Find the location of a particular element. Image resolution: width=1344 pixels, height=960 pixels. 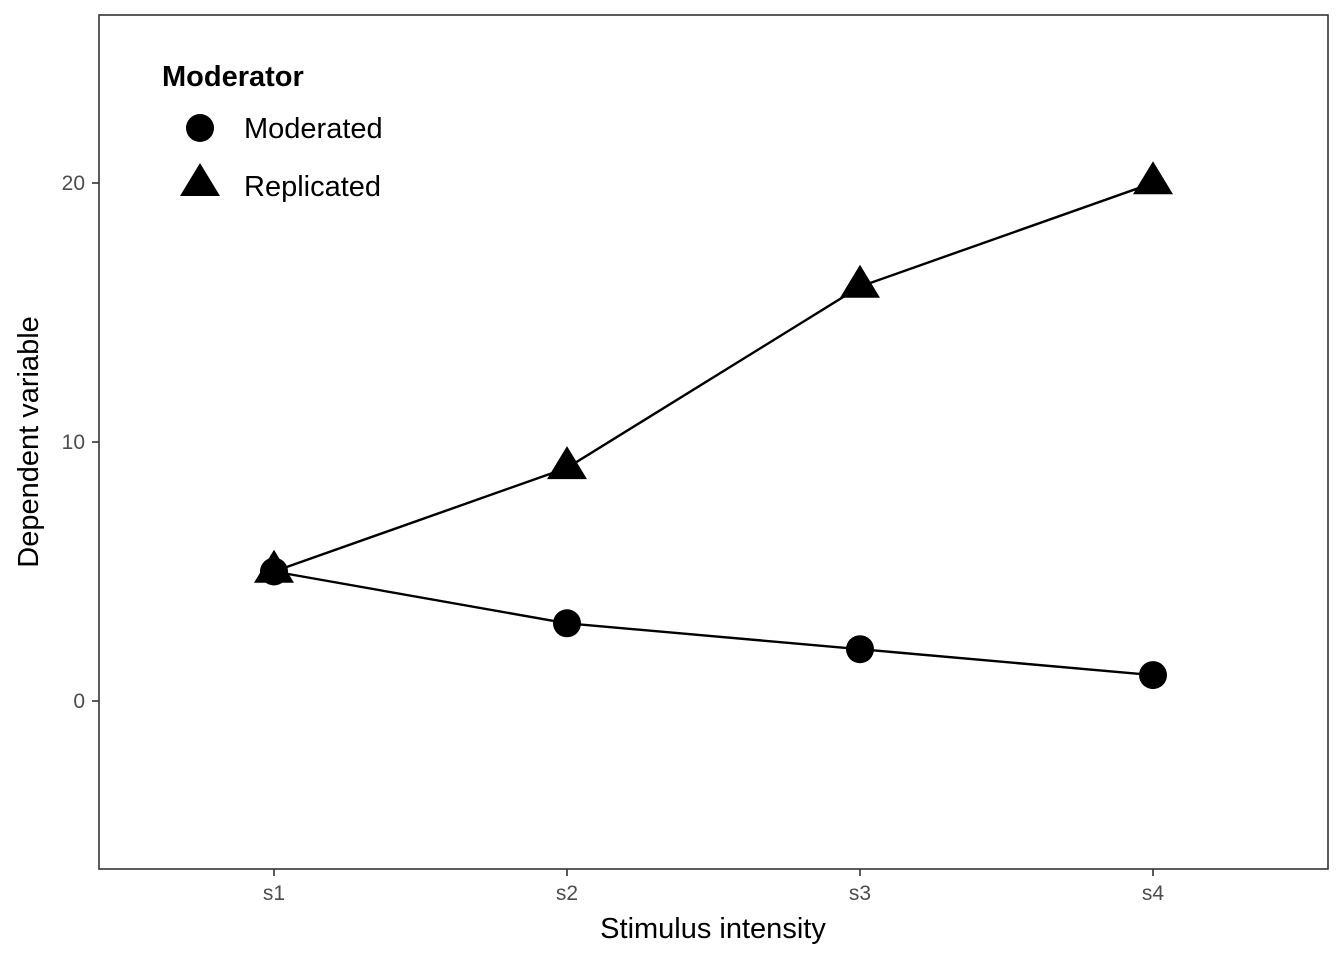

point-moderated-s2 is located at coordinates (567, 623).